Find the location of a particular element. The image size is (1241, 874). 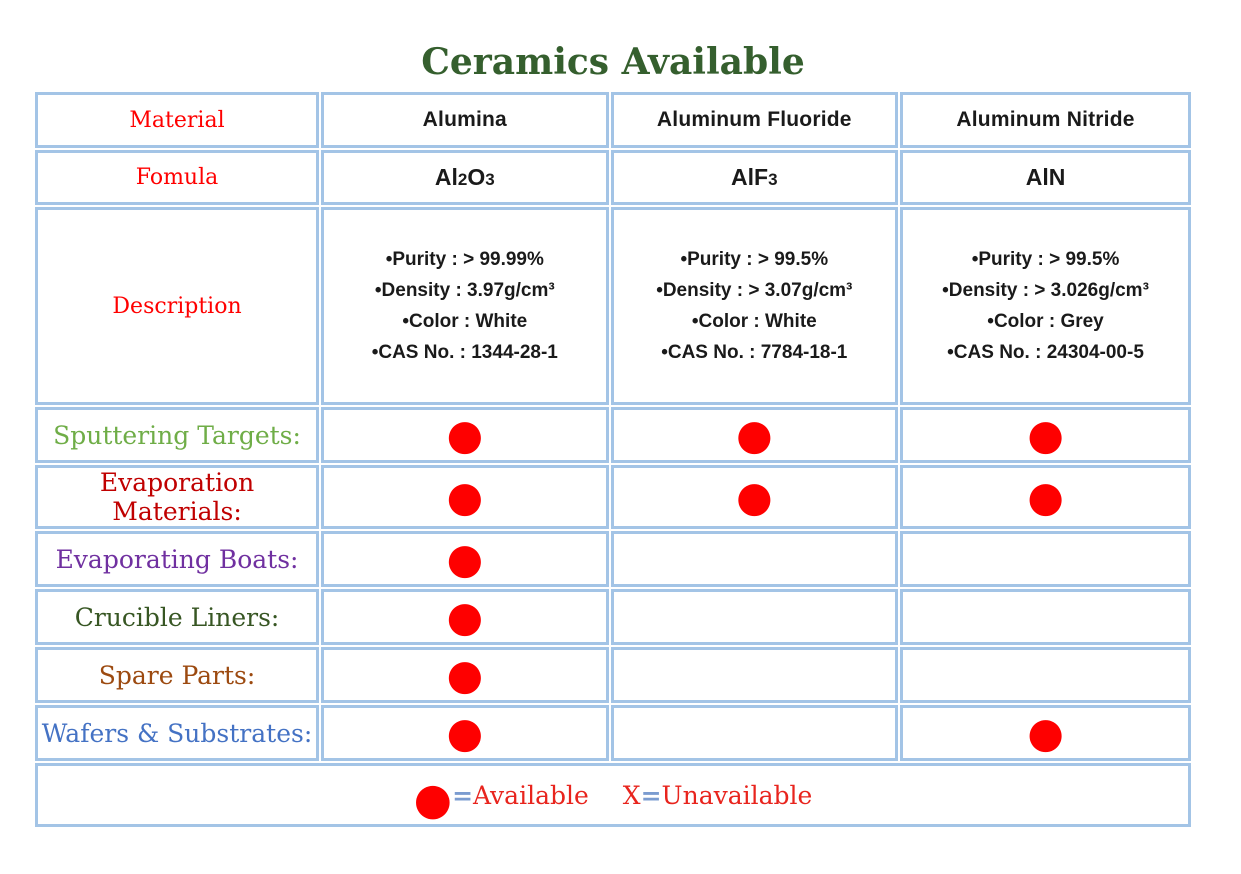

desc-line: •Density : > 3.026g/cm³ is located at coordinates (1045, 290).